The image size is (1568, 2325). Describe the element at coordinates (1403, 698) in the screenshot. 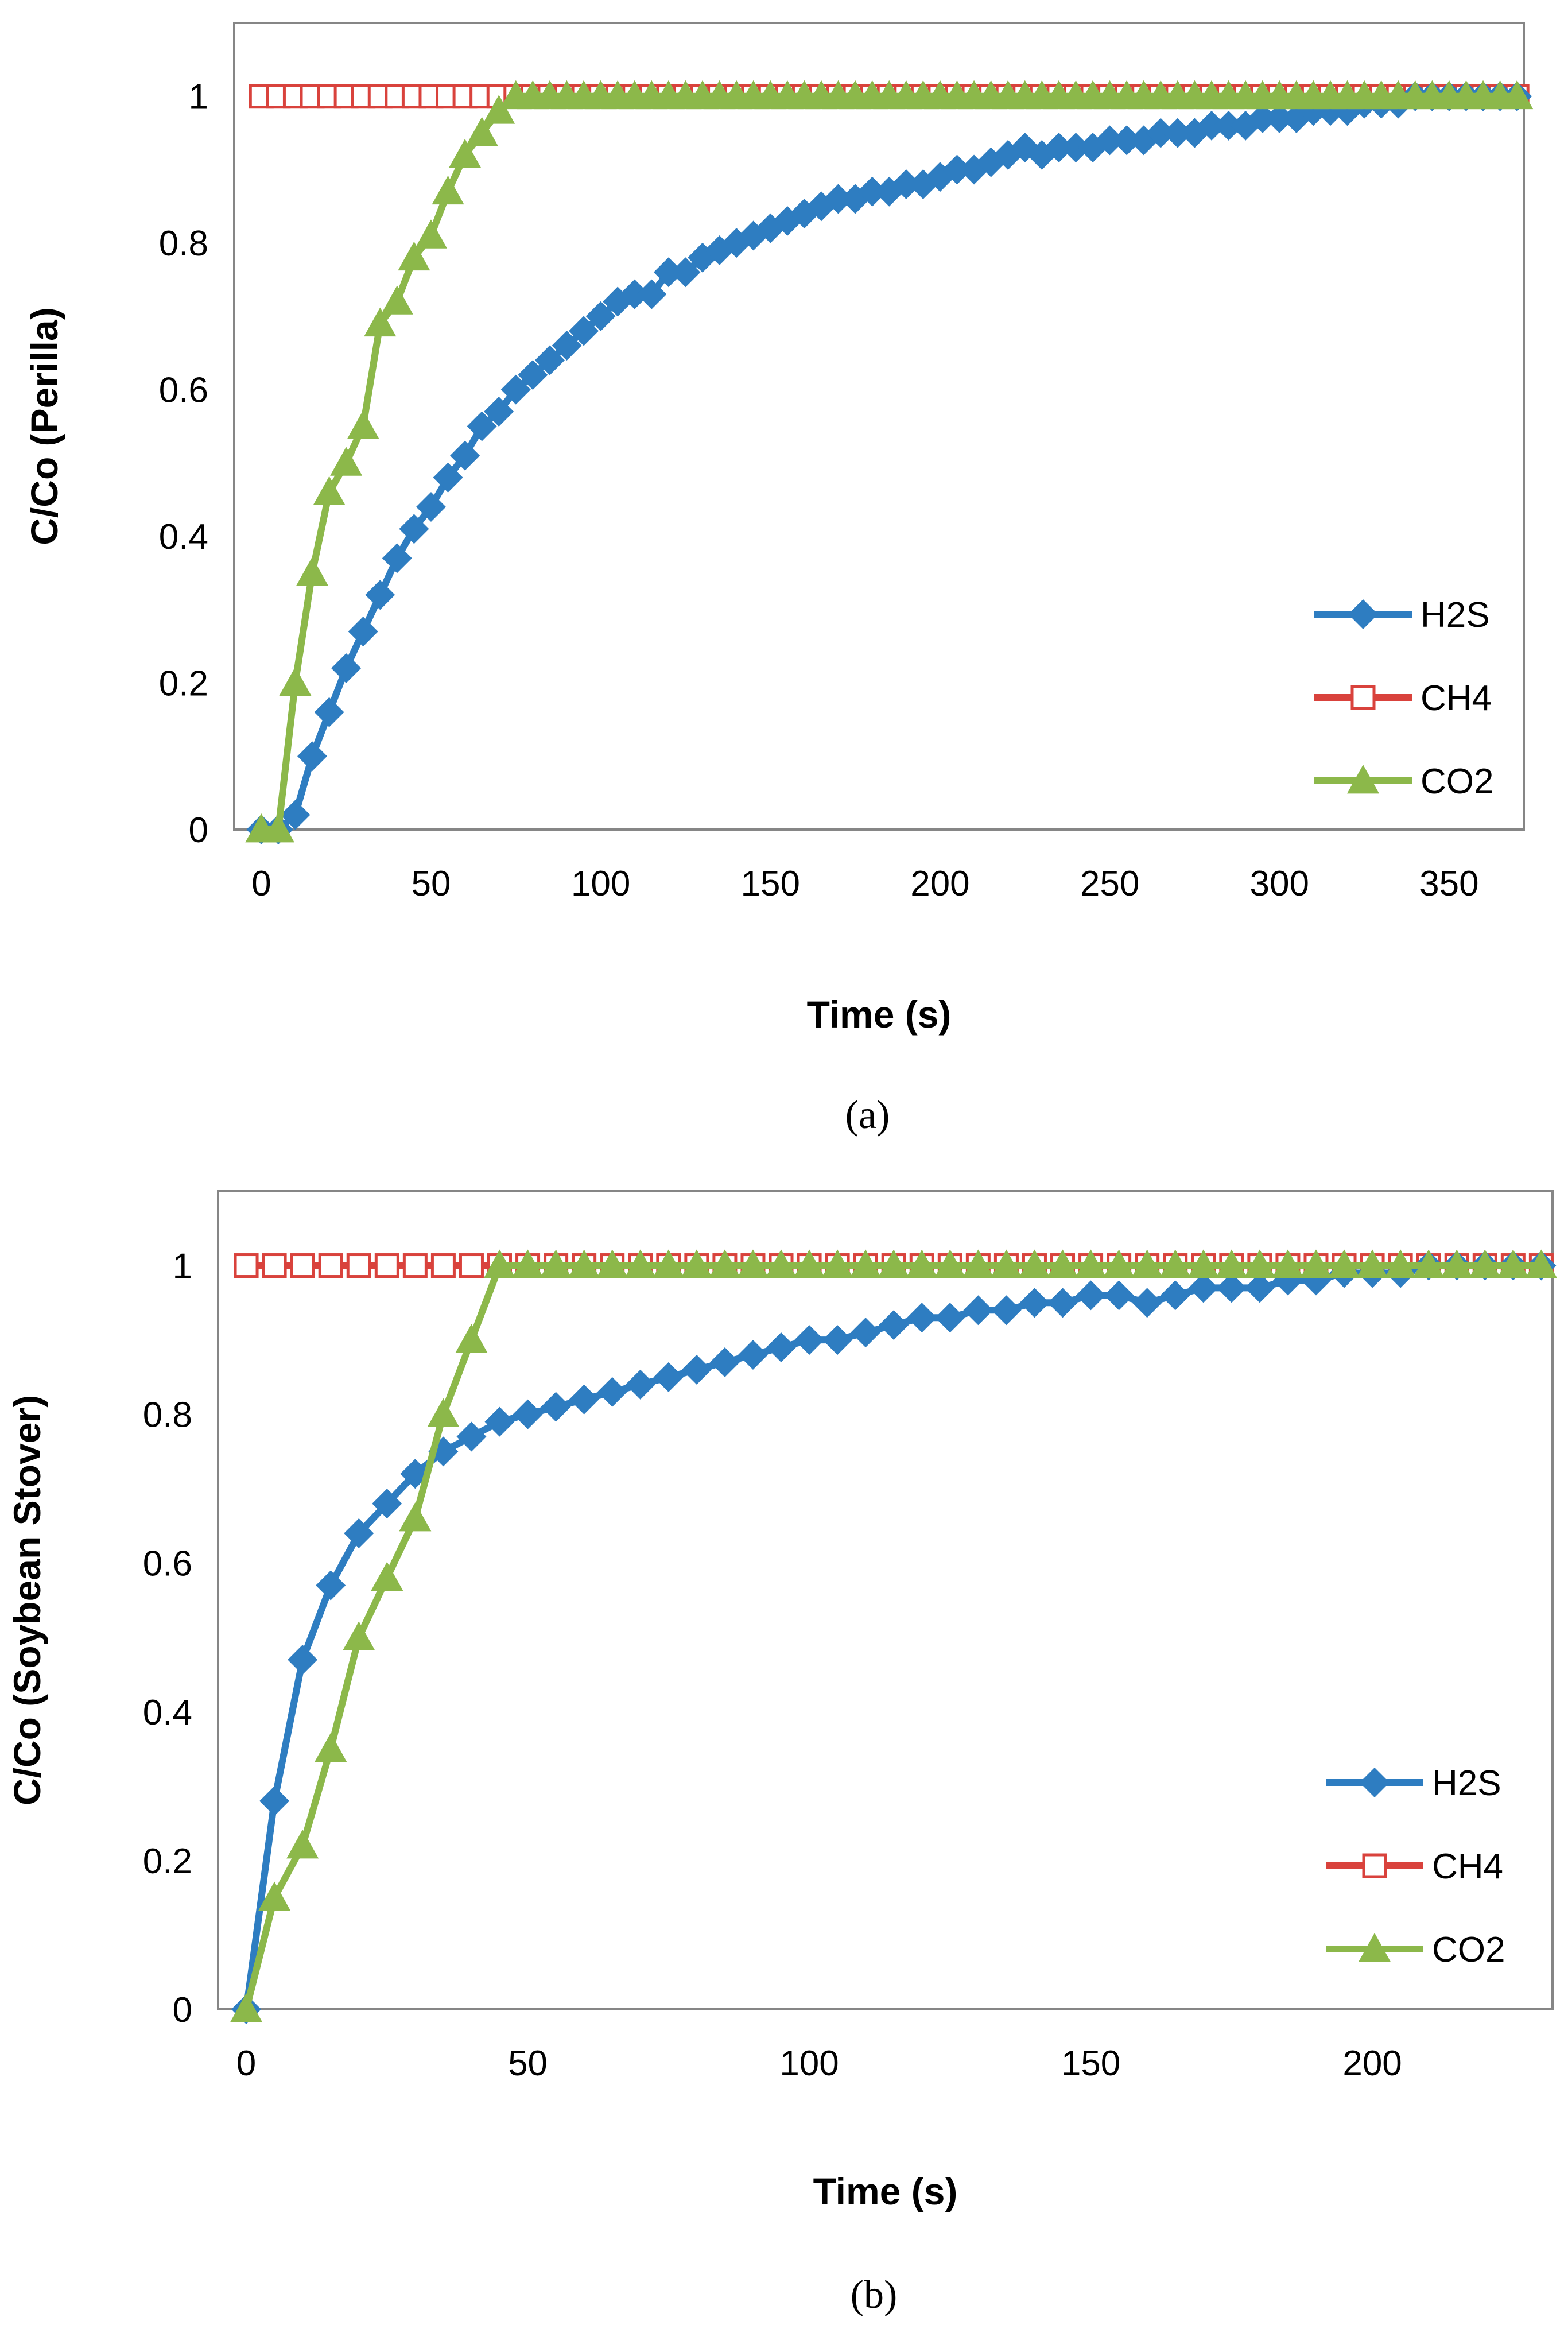

I see `chart-a-legend-item-ch4: CH4` at that location.